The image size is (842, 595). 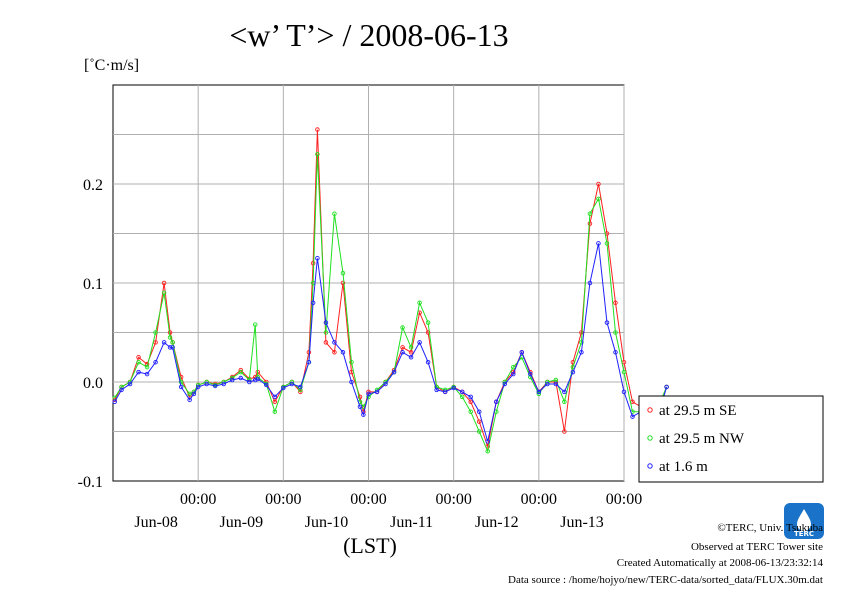 I want to click on x-tick-date-label: Jun-12, so click(x=497, y=522).